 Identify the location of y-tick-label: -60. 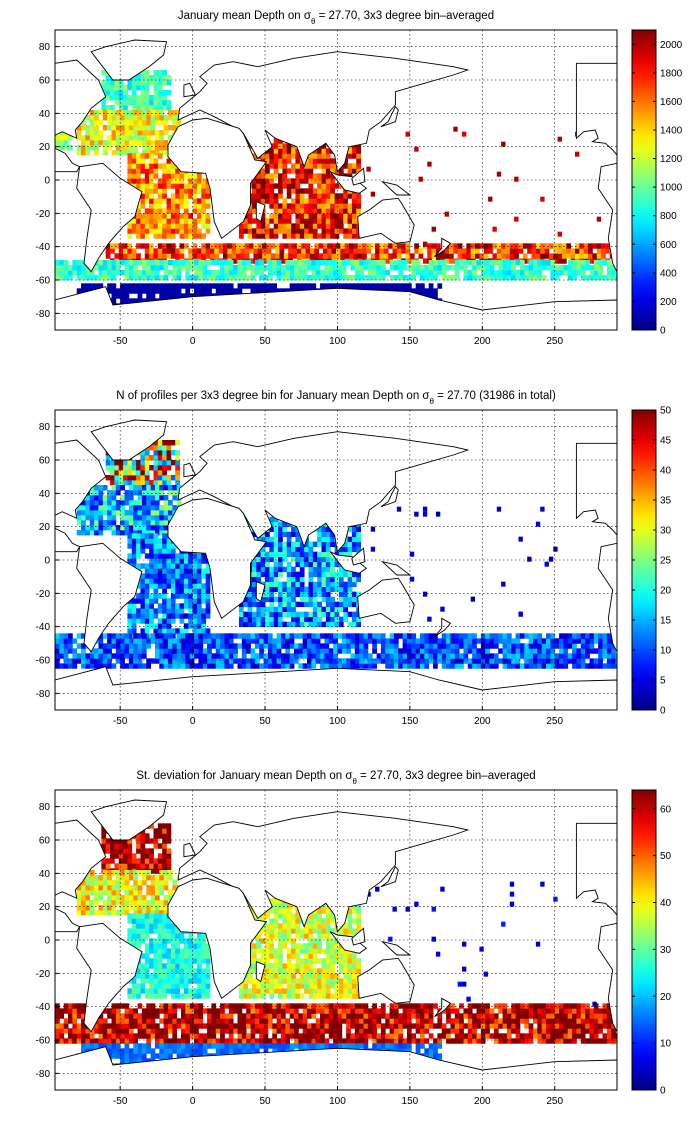
(43, 661).